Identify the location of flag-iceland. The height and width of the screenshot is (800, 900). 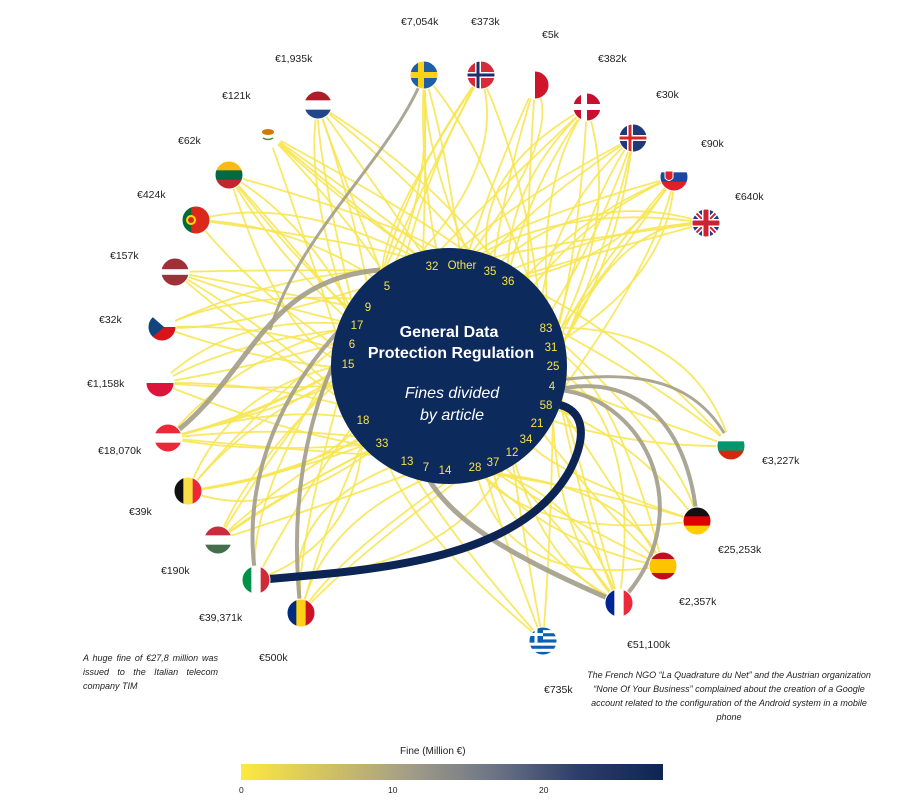
(633, 138).